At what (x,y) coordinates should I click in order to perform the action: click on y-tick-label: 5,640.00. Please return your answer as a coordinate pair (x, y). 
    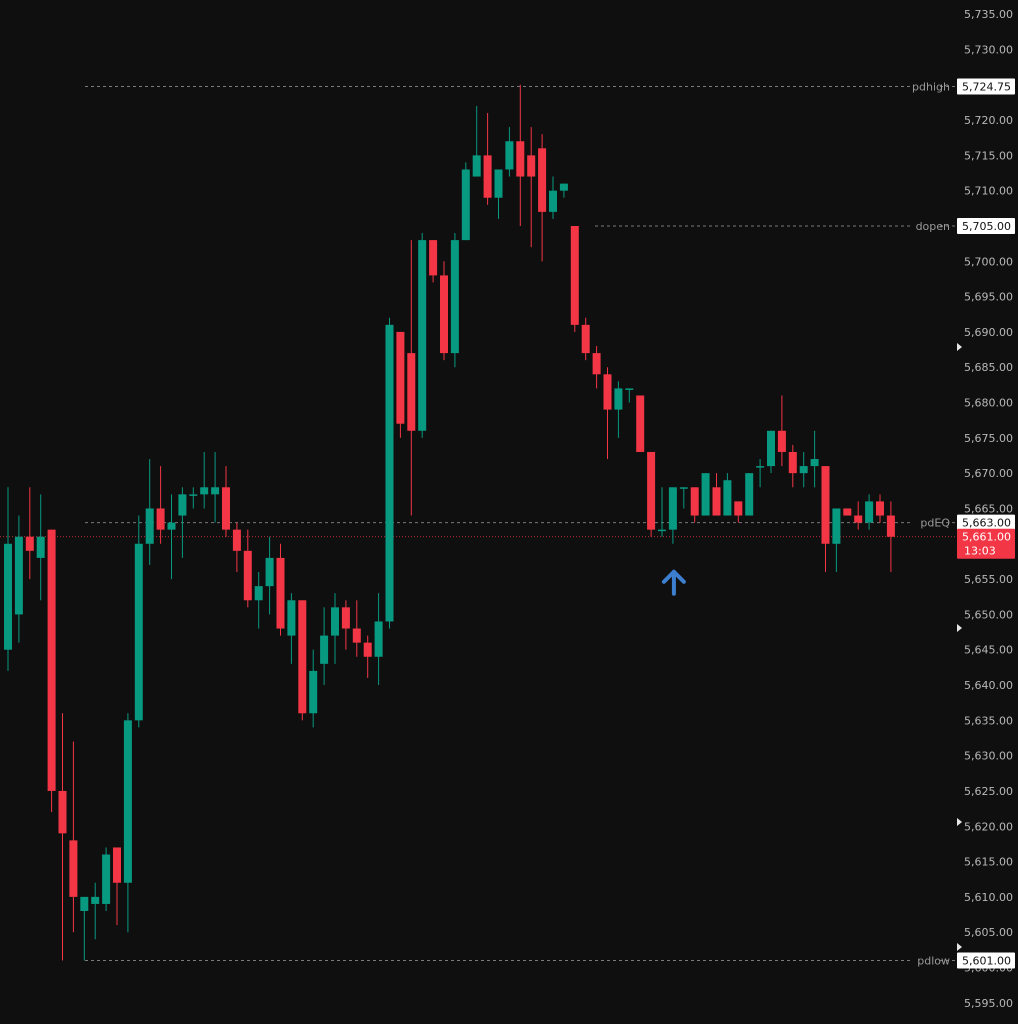
    Looking at the image, I should click on (988, 685).